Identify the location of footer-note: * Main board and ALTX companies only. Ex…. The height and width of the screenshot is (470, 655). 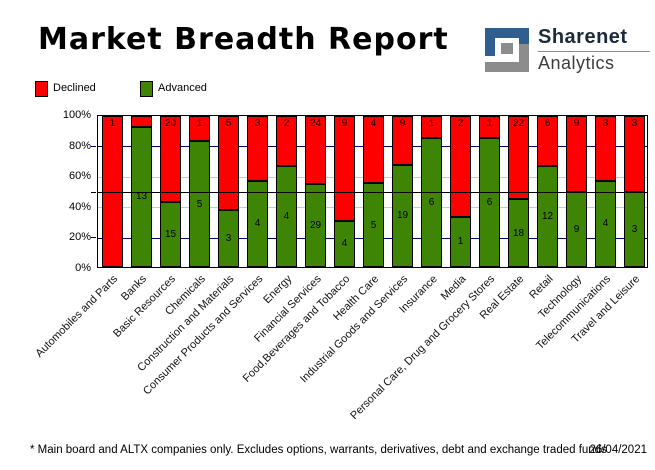
(318, 450).